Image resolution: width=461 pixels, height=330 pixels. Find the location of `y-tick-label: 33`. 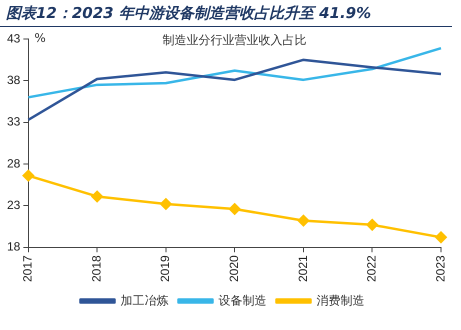

y-tick-label: 33 is located at coordinates (13, 121).